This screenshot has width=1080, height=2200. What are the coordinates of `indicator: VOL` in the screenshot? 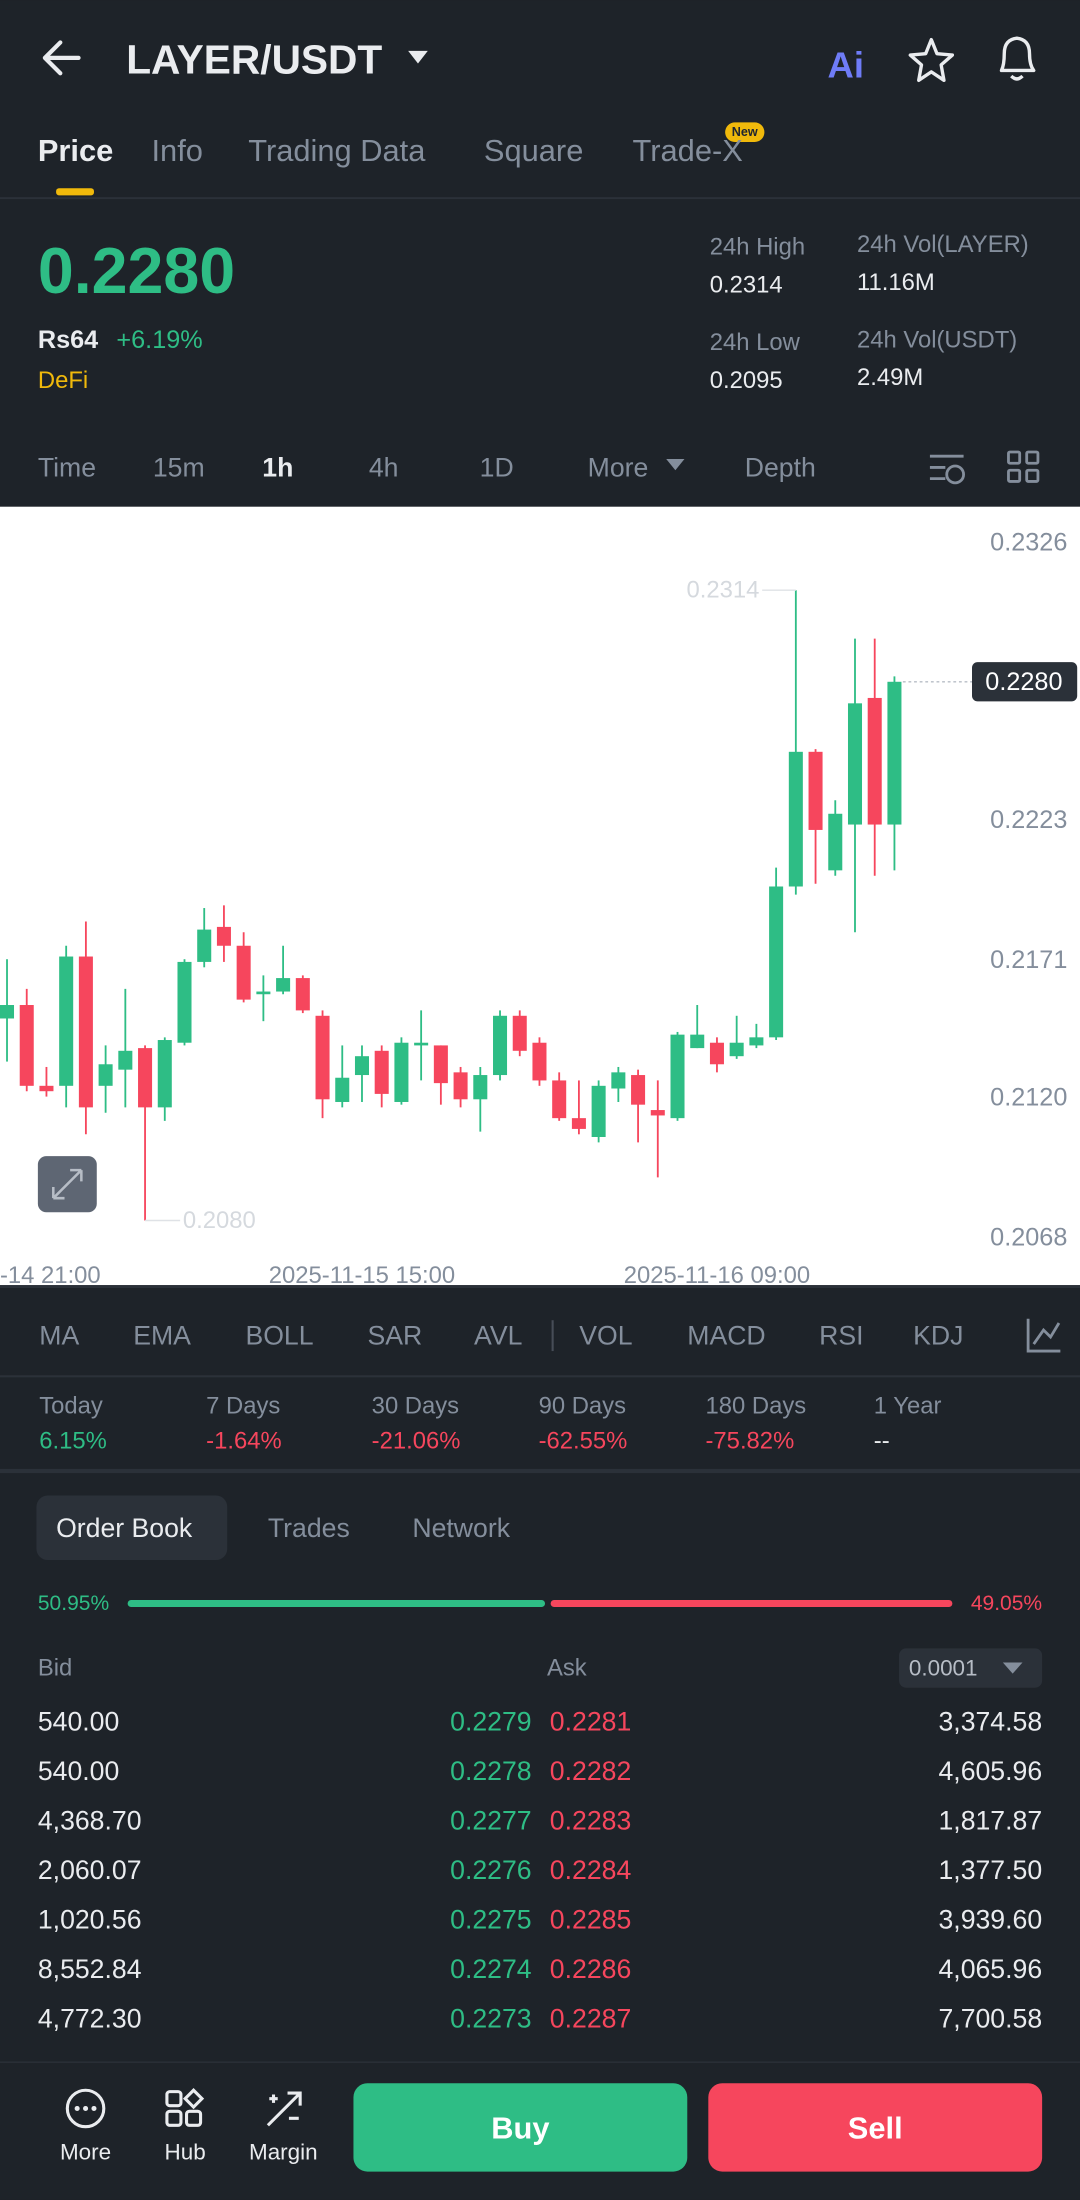 It's located at (605, 1336).